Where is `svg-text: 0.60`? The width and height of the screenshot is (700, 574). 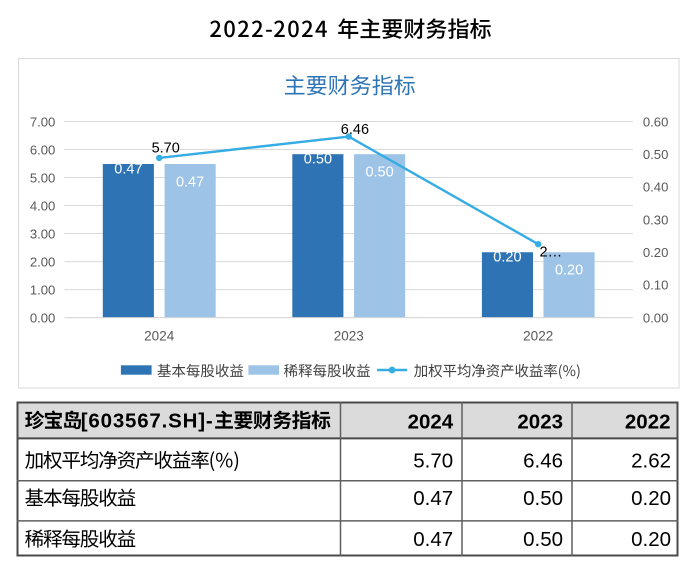
svg-text: 0.60 is located at coordinates (655, 121).